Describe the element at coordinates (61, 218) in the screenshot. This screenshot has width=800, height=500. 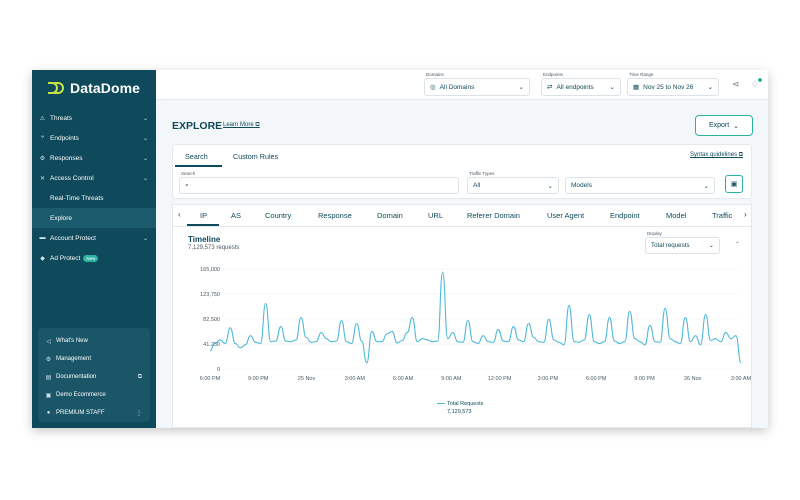
I see `sidebar-item-label: Explore` at that location.